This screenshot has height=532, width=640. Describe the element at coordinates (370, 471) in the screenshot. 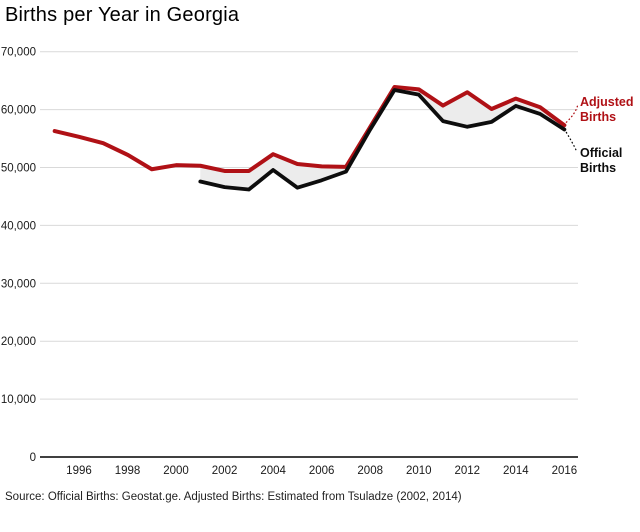

I see `x-axis-label: 2008` at that location.